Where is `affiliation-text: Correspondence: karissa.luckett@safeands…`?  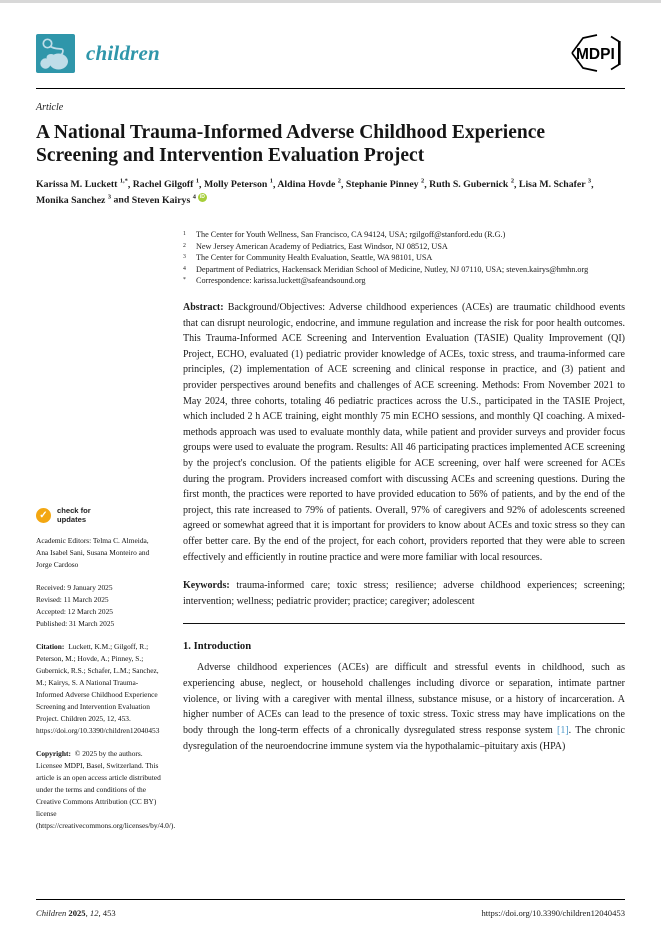 affiliation-text: Correspondence: karissa.luckett@safeands… is located at coordinates (281, 281).